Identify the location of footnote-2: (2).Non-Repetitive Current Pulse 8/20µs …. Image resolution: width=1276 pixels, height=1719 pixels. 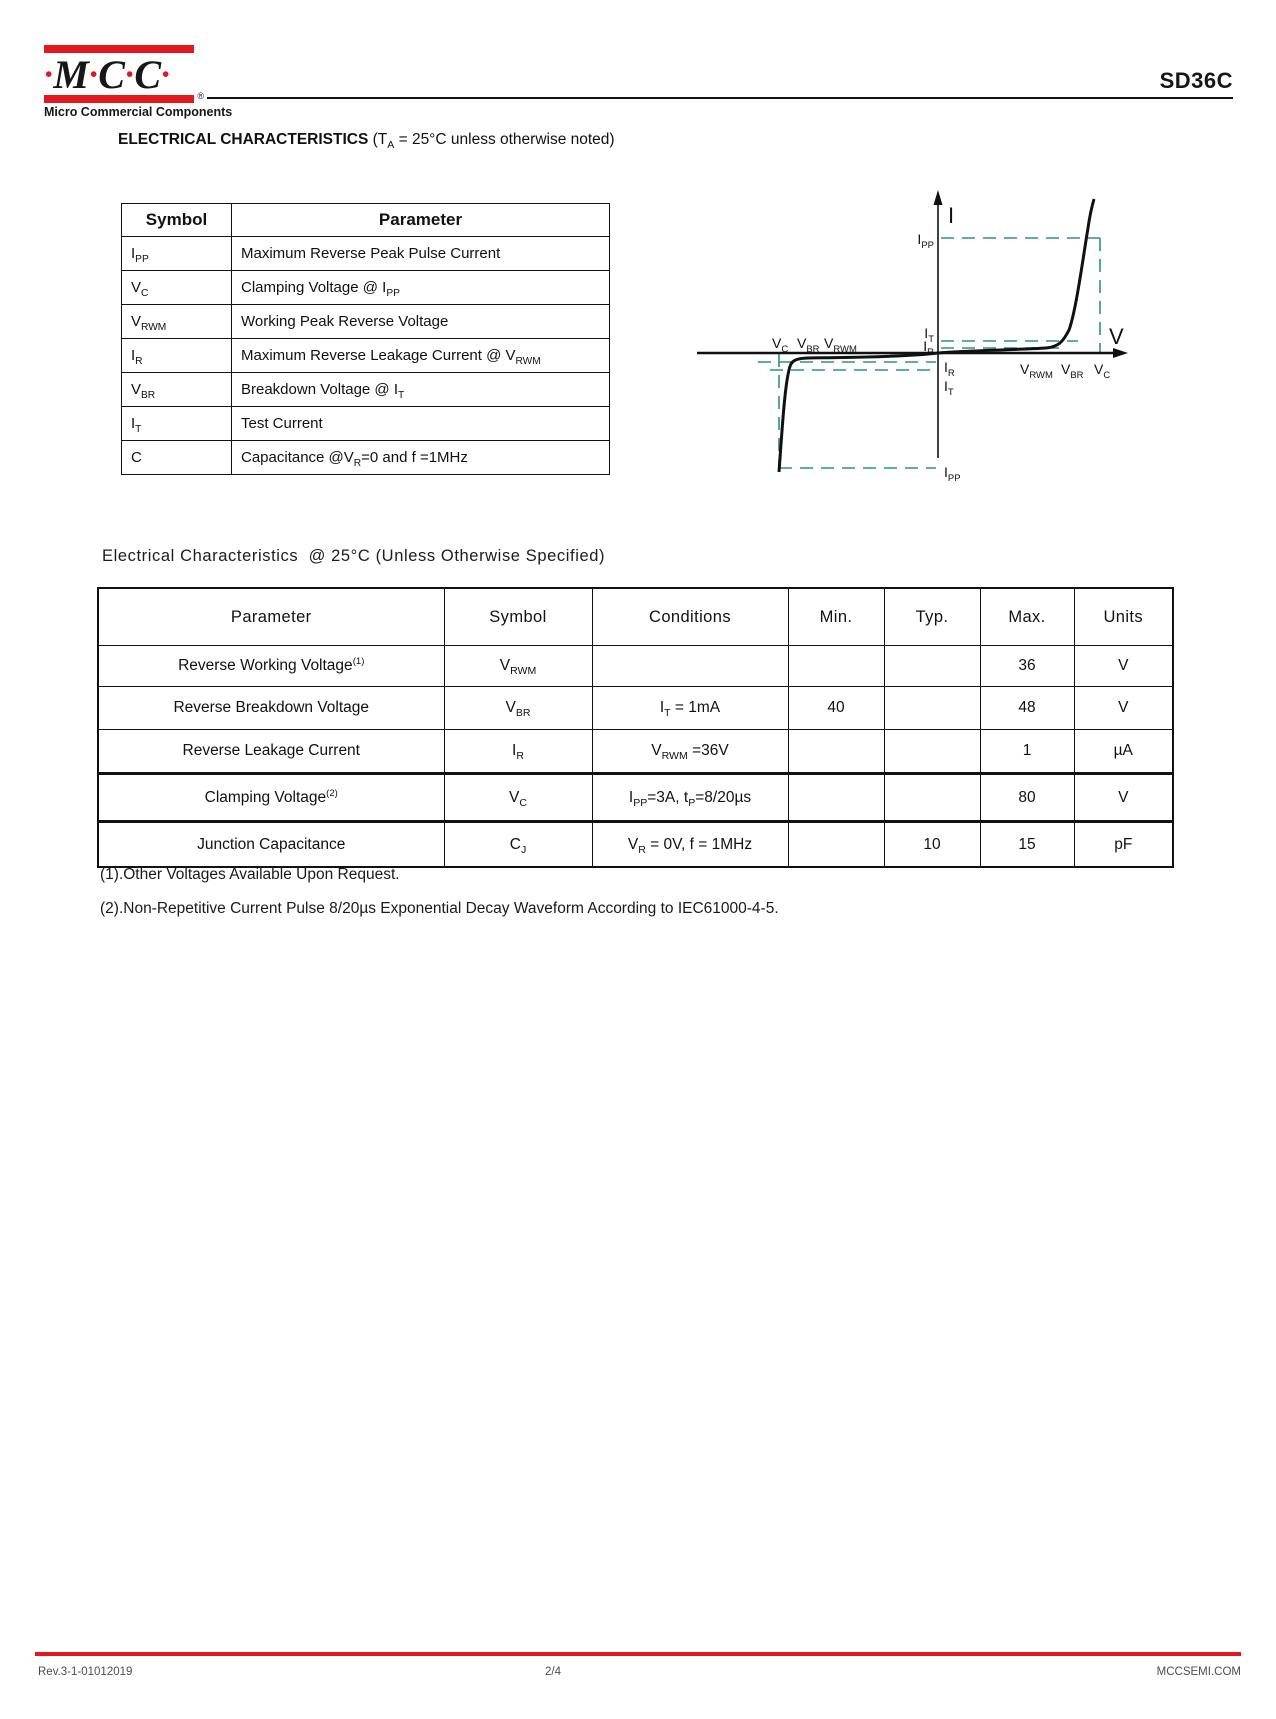
(439, 908).